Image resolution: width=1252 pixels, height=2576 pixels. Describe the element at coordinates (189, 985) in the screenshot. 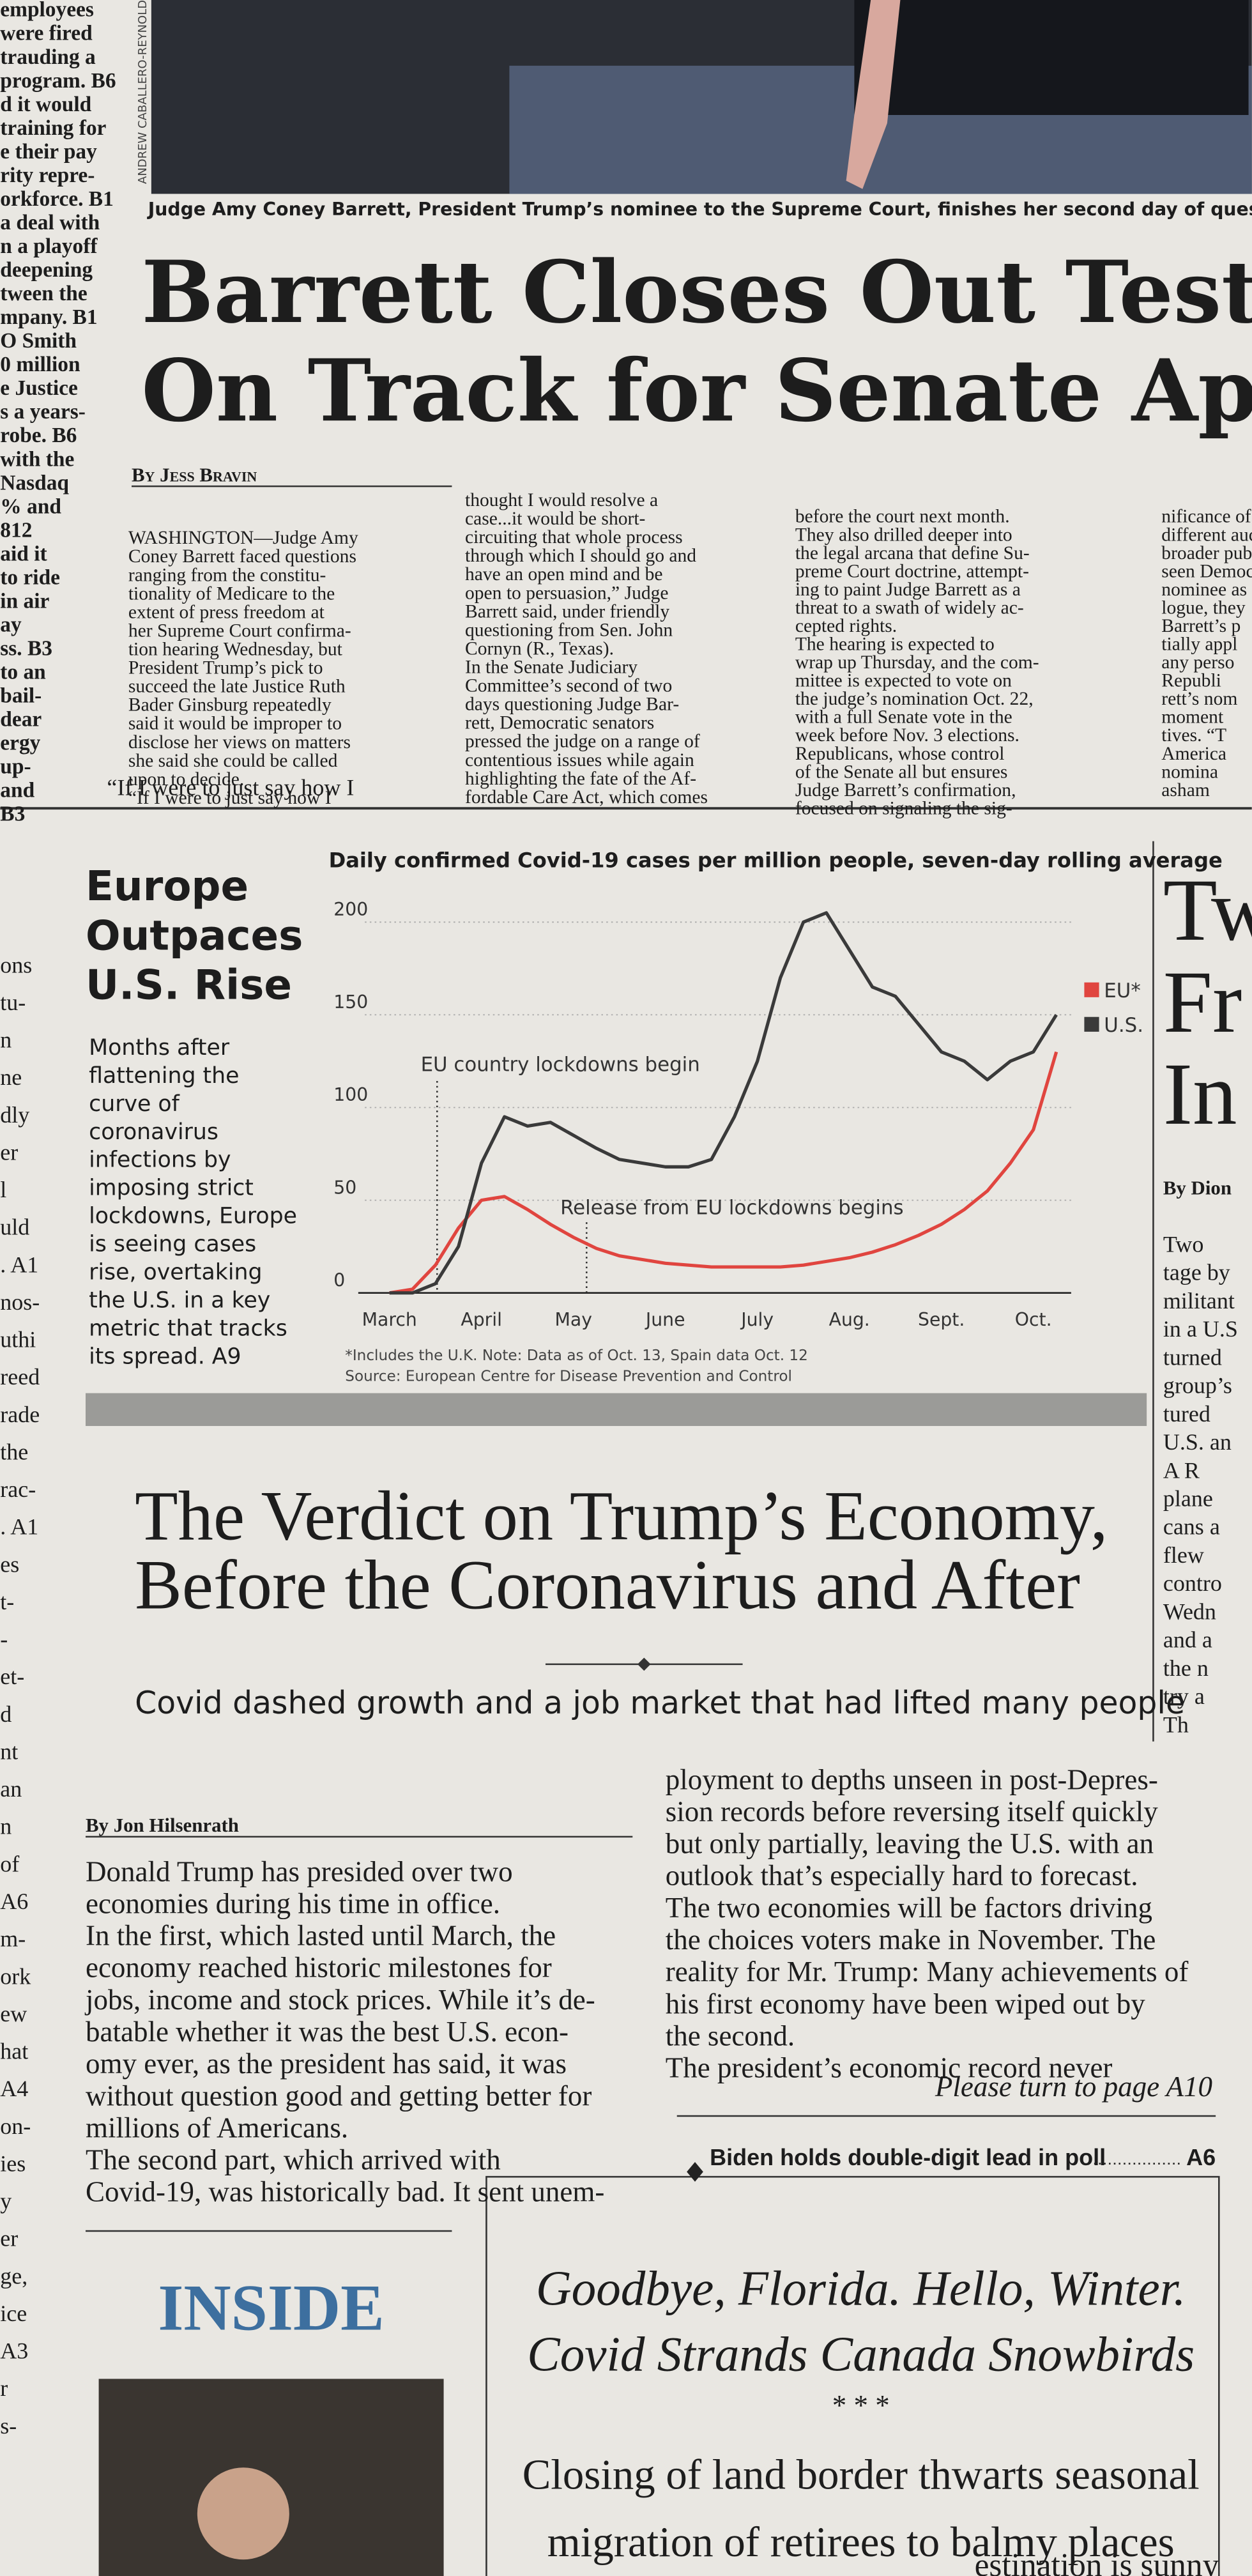

I see `chart-box-headline: U.S. Rise` at that location.